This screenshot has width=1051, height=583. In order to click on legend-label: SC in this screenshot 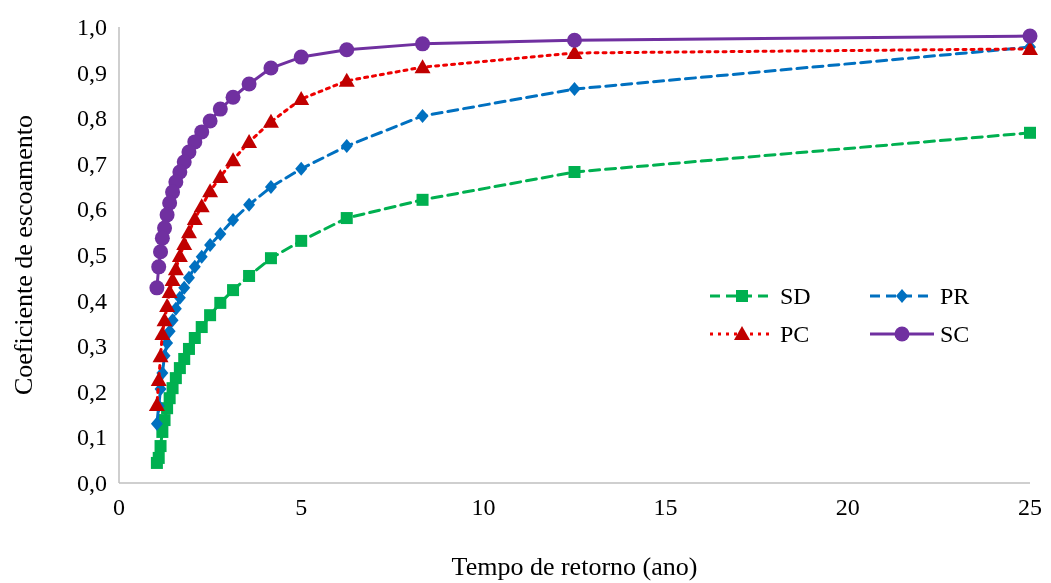, I will do `click(955, 334)`.